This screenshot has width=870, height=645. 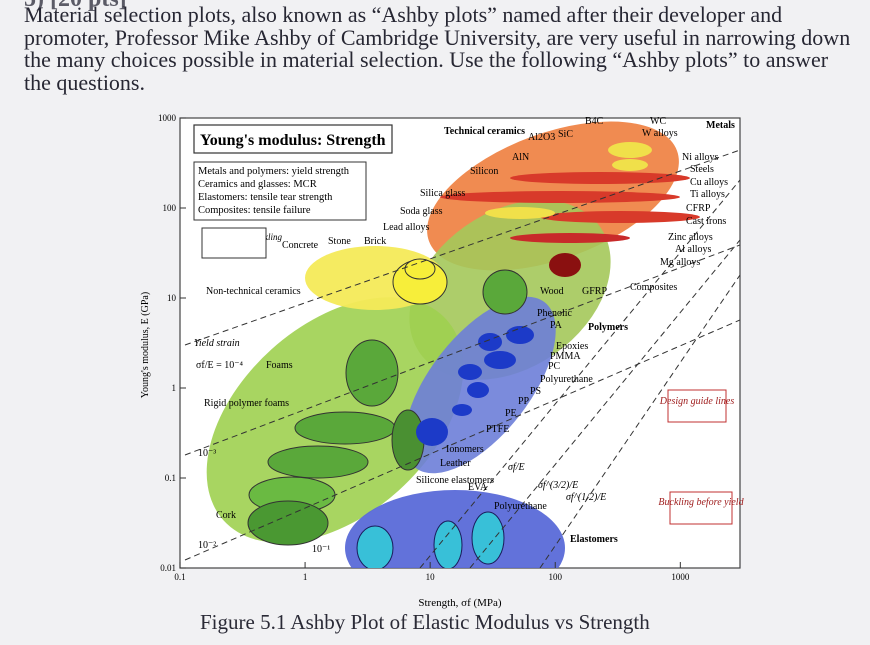 I want to click on material-label: Concrete, so click(x=300, y=245).